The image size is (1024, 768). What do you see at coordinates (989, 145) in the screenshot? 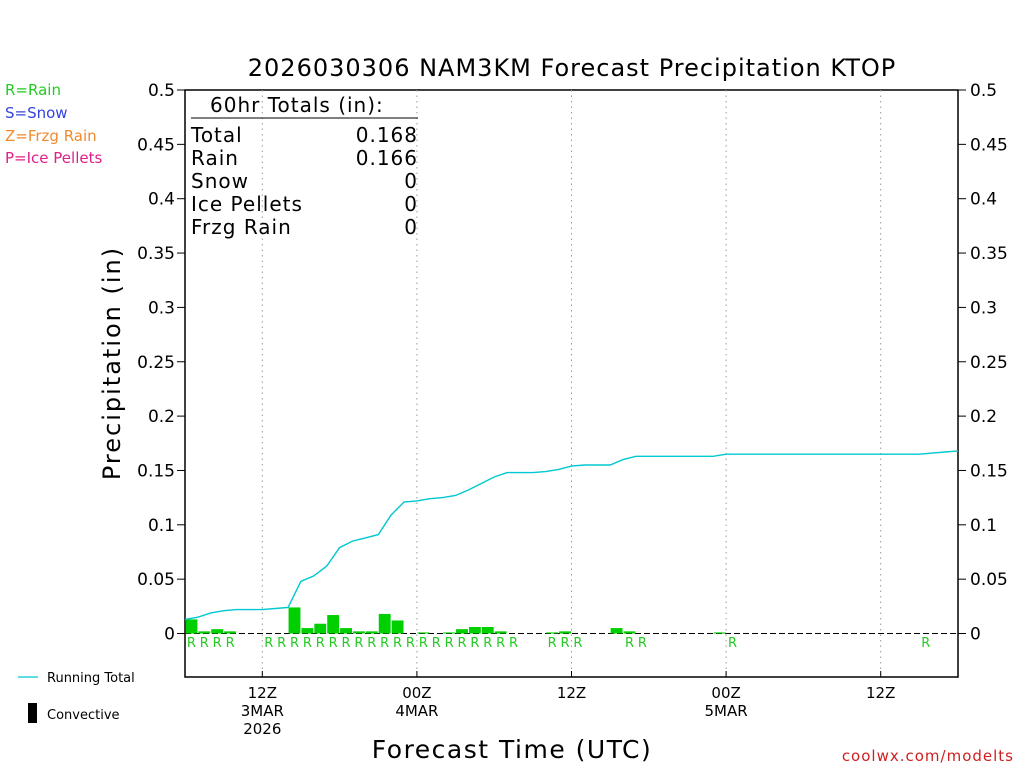
I see `y-tick-label-right: 0.45` at bounding box center [989, 145].